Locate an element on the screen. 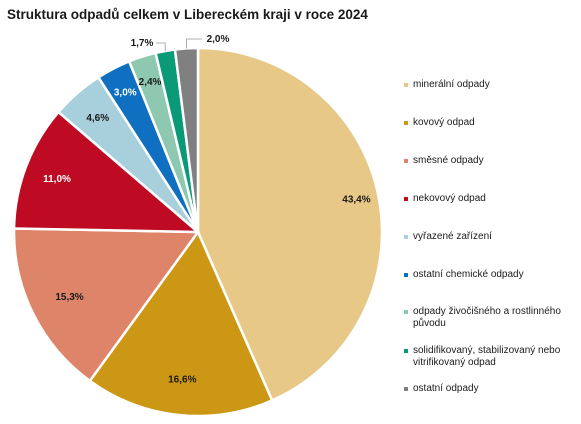 The height and width of the screenshot is (424, 581). legend-label: směsné odpady is located at coordinates (448, 160).